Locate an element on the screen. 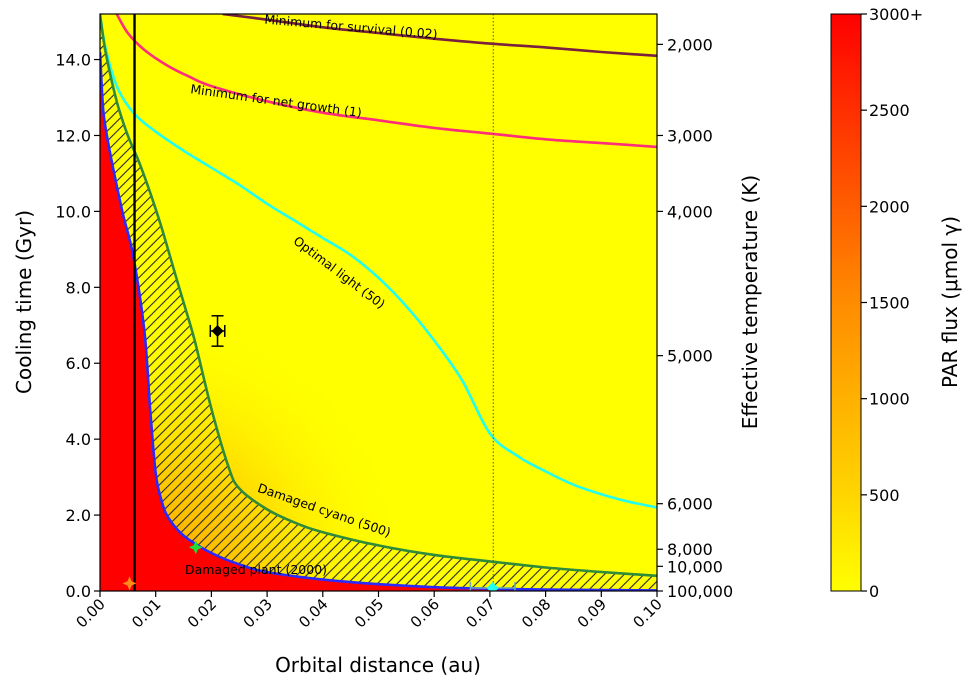 The height and width of the screenshot is (683, 973). x-axis-label: Orbital distance (au) is located at coordinates (378, 665).